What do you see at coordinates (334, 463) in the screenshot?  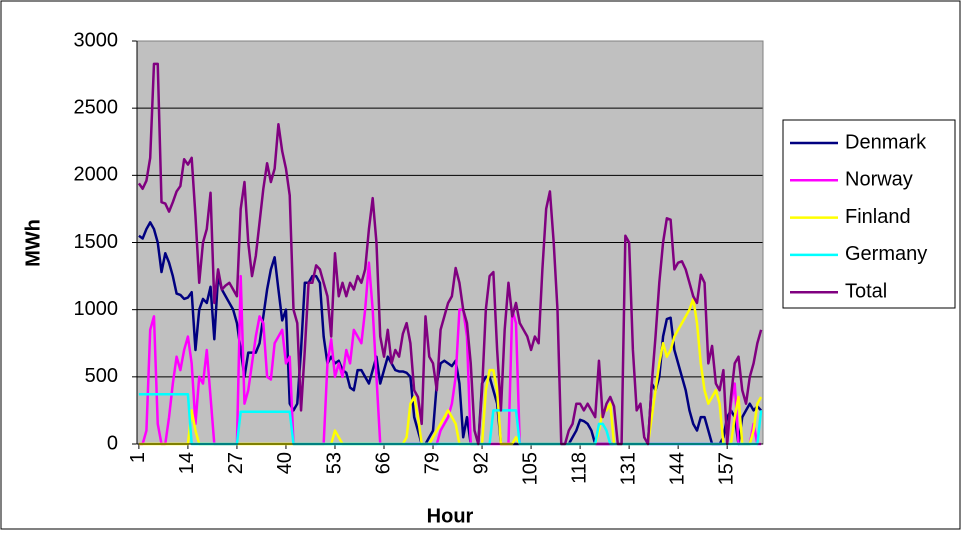 I see `x-tick-label: 53` at bounding box center [334, 463].